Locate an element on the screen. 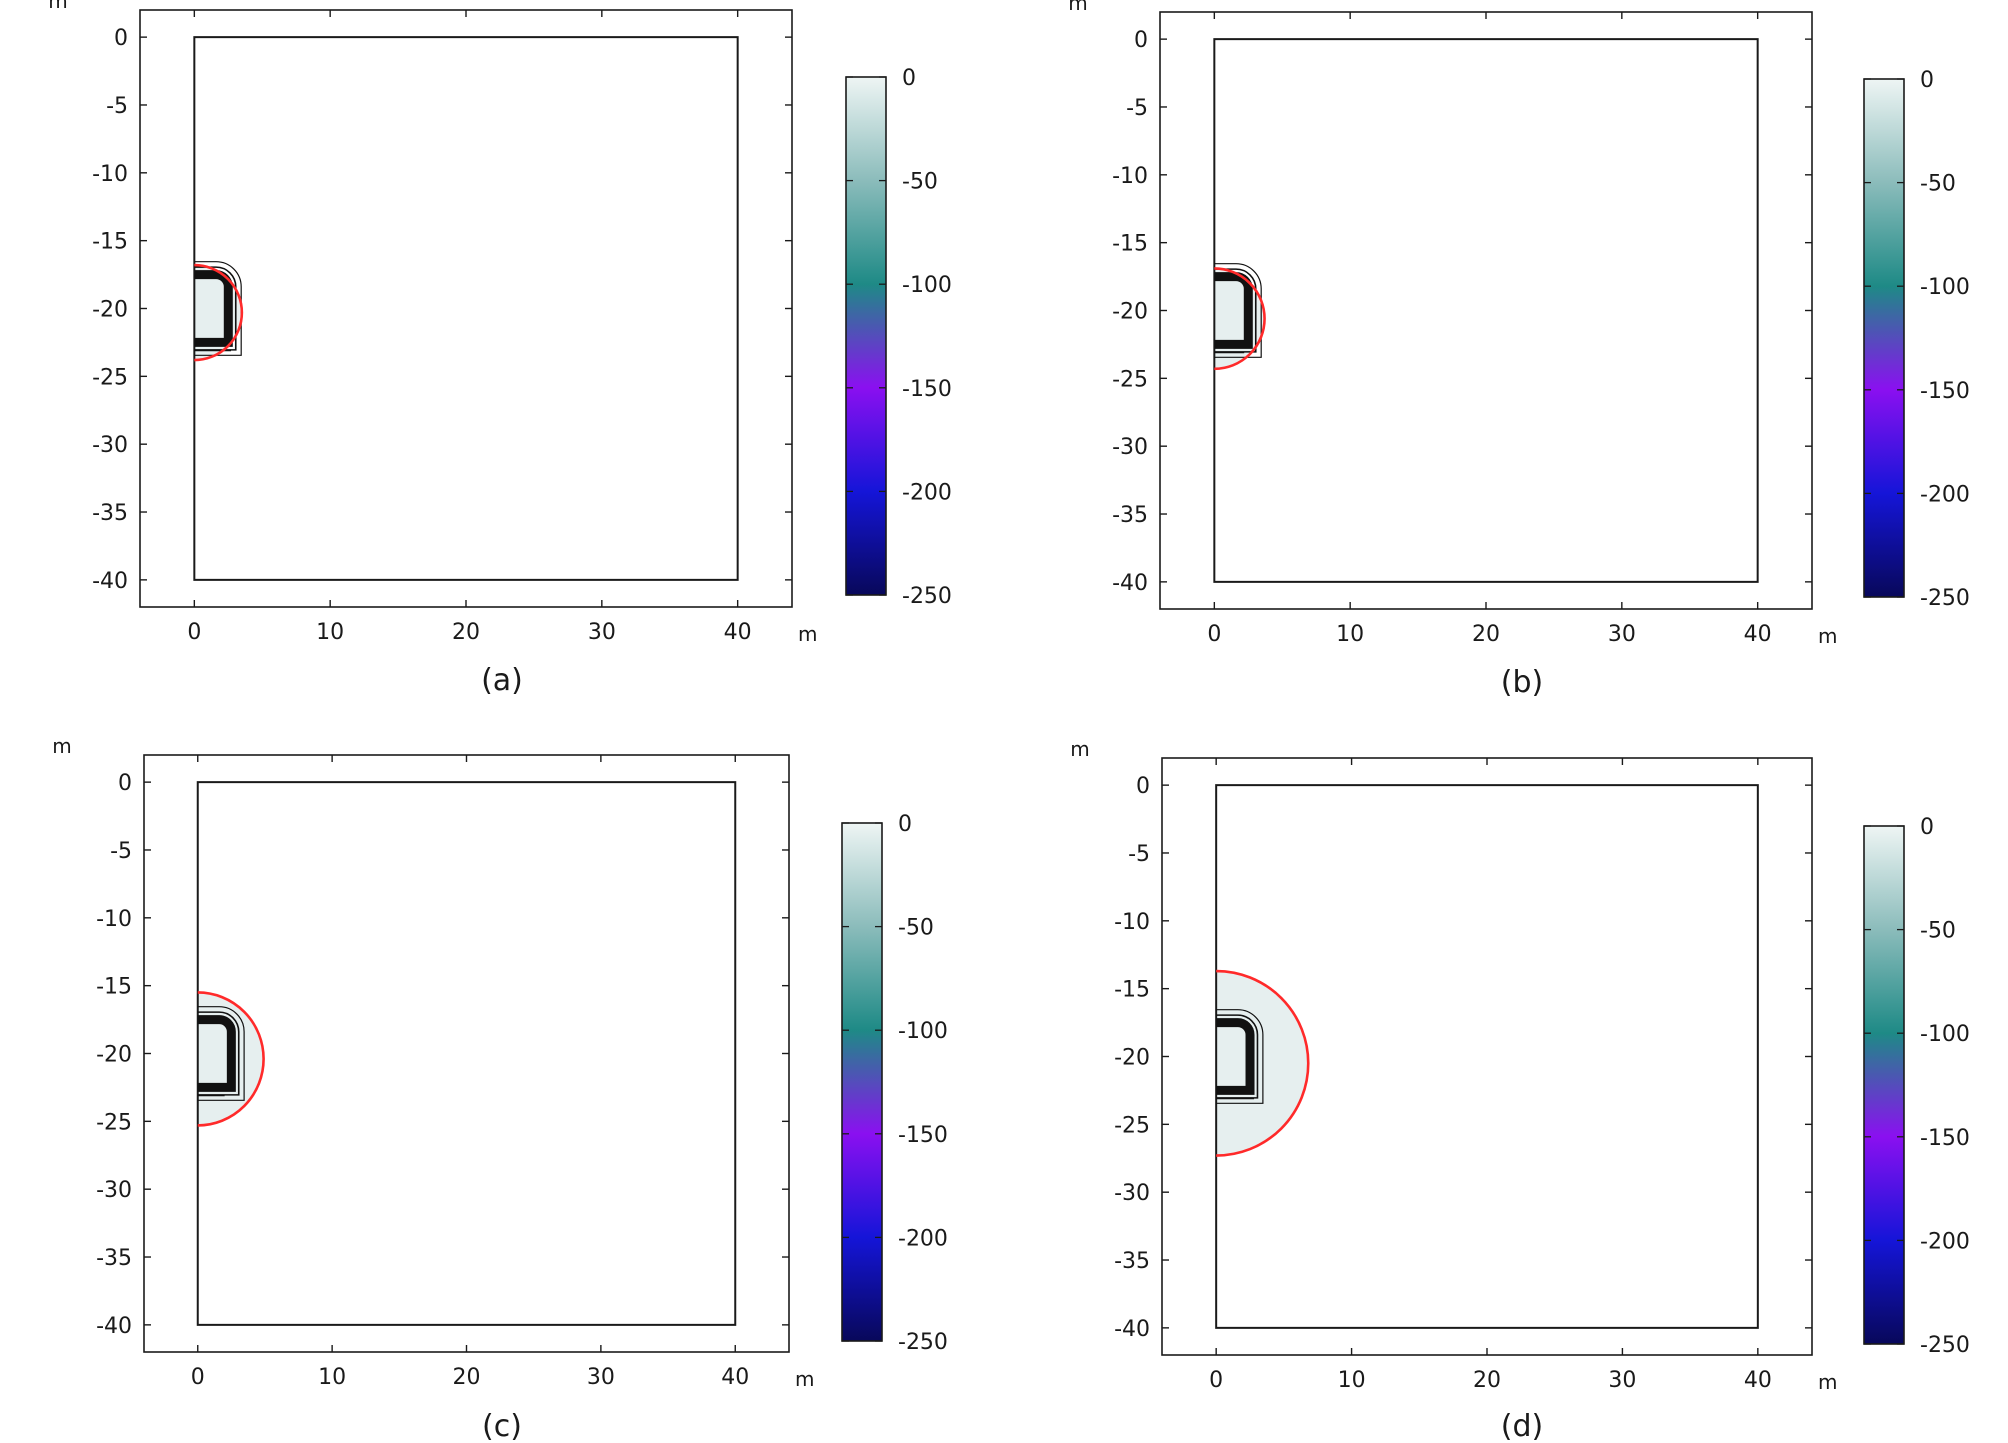 This screenshot has height=1443, width=2008. panel-caption: (a) is located at coordinates (502, 680).